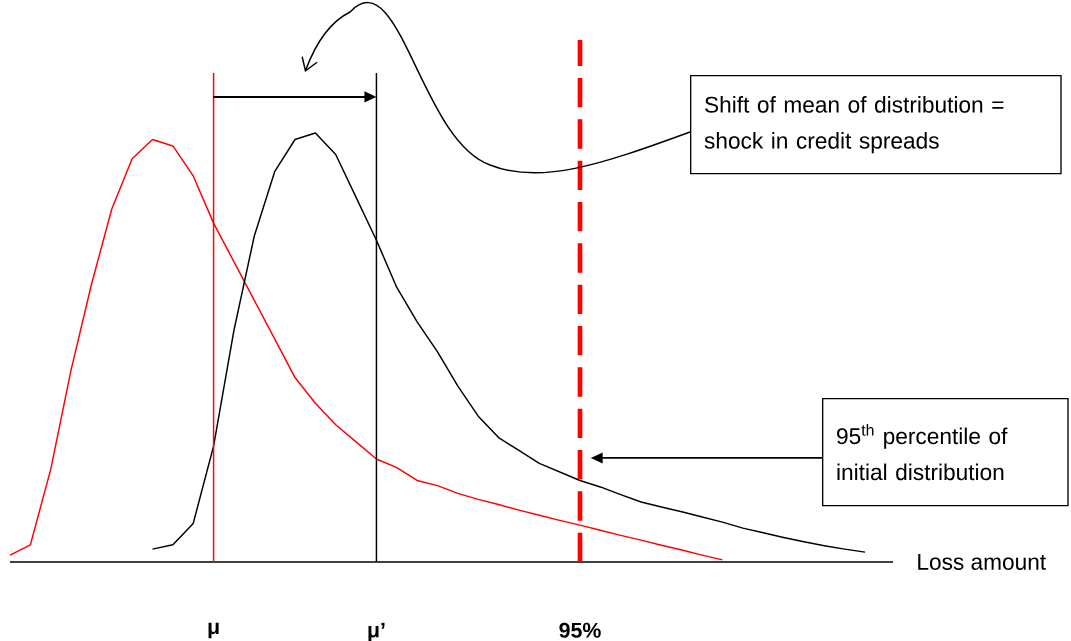 The image size is (1071, 641). Describe the element at coordinates (982, 562) in the screenshot. I see `x-axis-title: Loss amount` at that location.